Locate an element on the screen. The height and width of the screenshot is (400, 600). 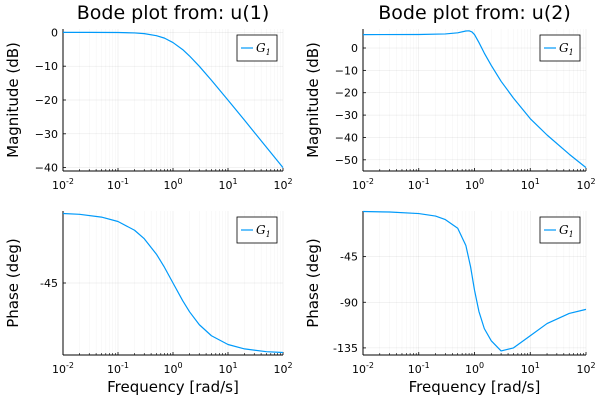
y-tick-label: -90 is located at coordinates (349, 302).